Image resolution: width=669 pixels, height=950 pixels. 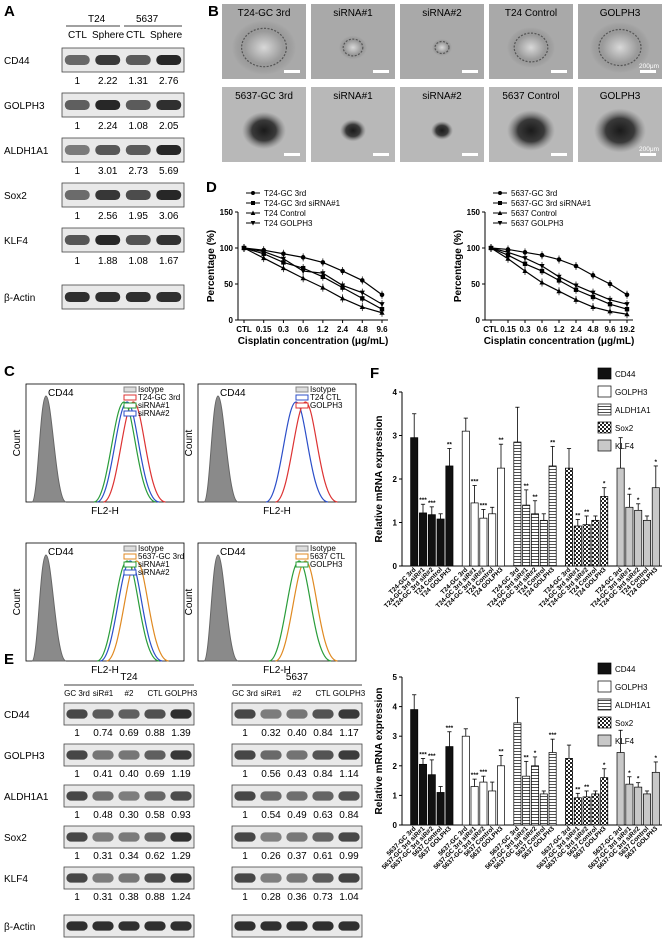 I want to click on panel-e-value: 1.17, so click(x=349, y=733).